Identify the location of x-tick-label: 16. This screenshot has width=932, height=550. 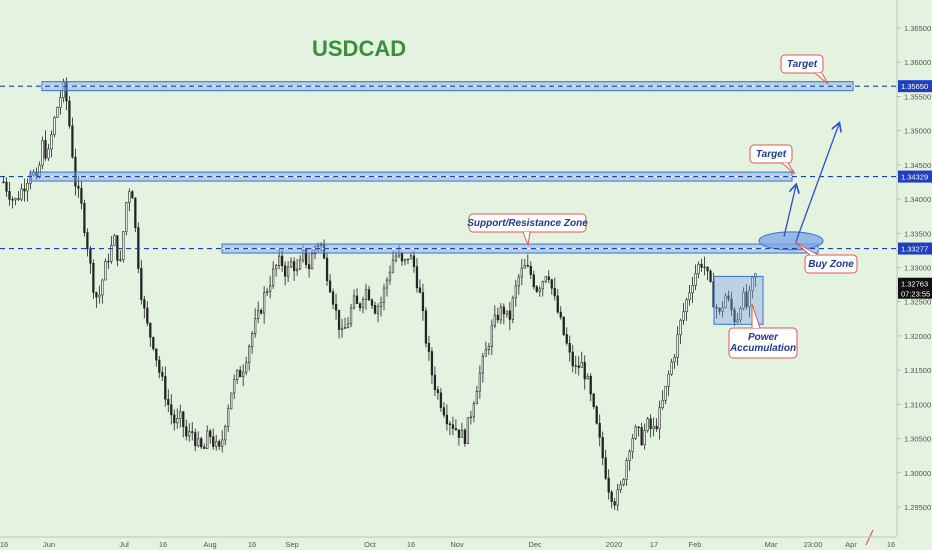
(252, 544).